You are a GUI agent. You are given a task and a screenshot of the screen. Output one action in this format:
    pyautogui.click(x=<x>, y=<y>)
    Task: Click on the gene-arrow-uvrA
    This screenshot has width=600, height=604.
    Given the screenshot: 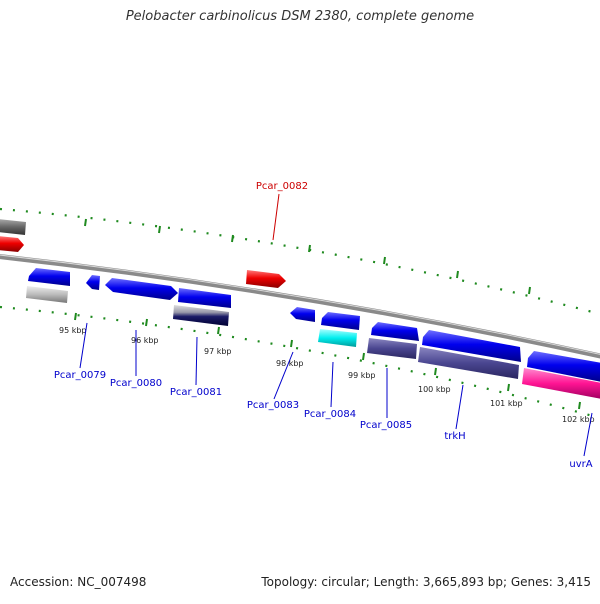 What is the action you would take?
    pyautogui.click(x=563, y=366)
    